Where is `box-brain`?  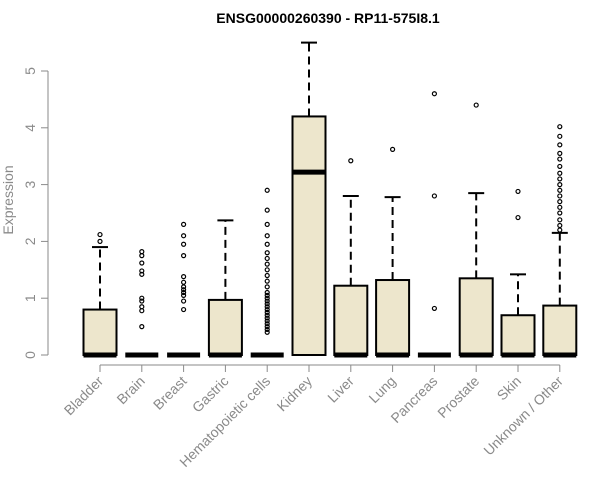 box-brain is located at coordinates (142, 303).